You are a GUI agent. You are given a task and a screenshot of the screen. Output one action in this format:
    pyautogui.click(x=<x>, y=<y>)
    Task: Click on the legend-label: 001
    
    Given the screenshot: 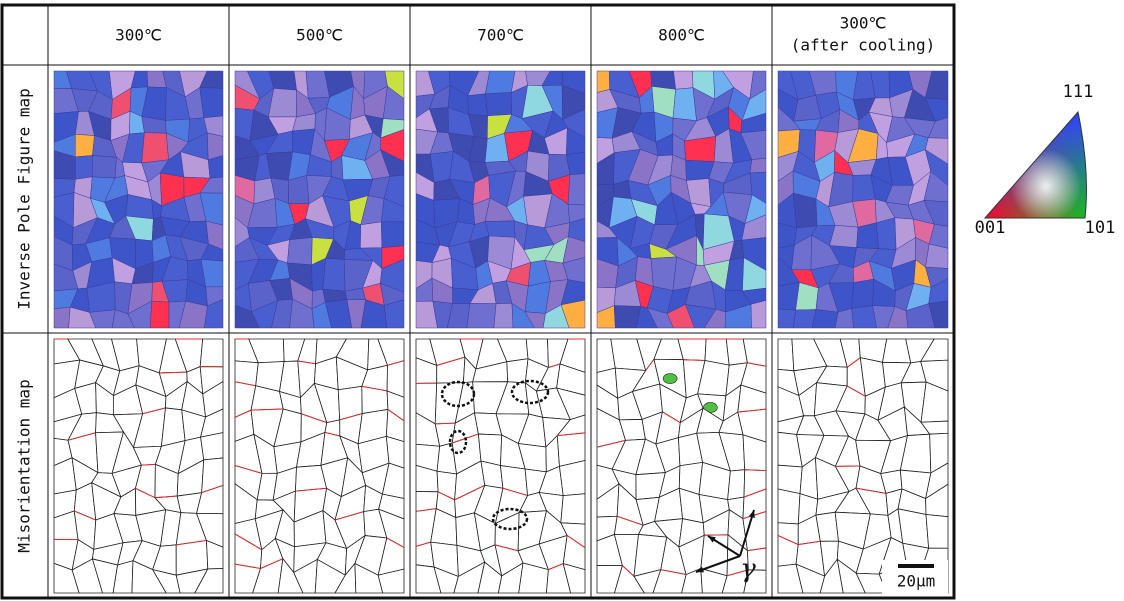 What is the action you would take?
    pyautogui.click(x=990, y=228)
    